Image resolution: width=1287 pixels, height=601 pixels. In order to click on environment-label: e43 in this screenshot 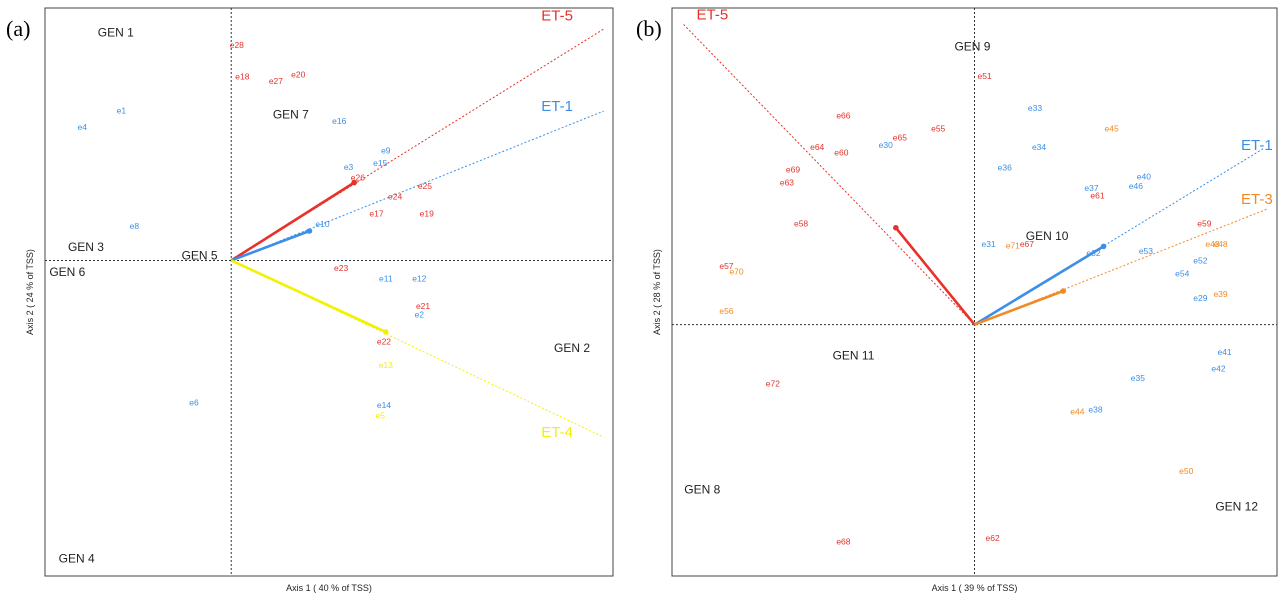, I will do `click(1212, 244)`.